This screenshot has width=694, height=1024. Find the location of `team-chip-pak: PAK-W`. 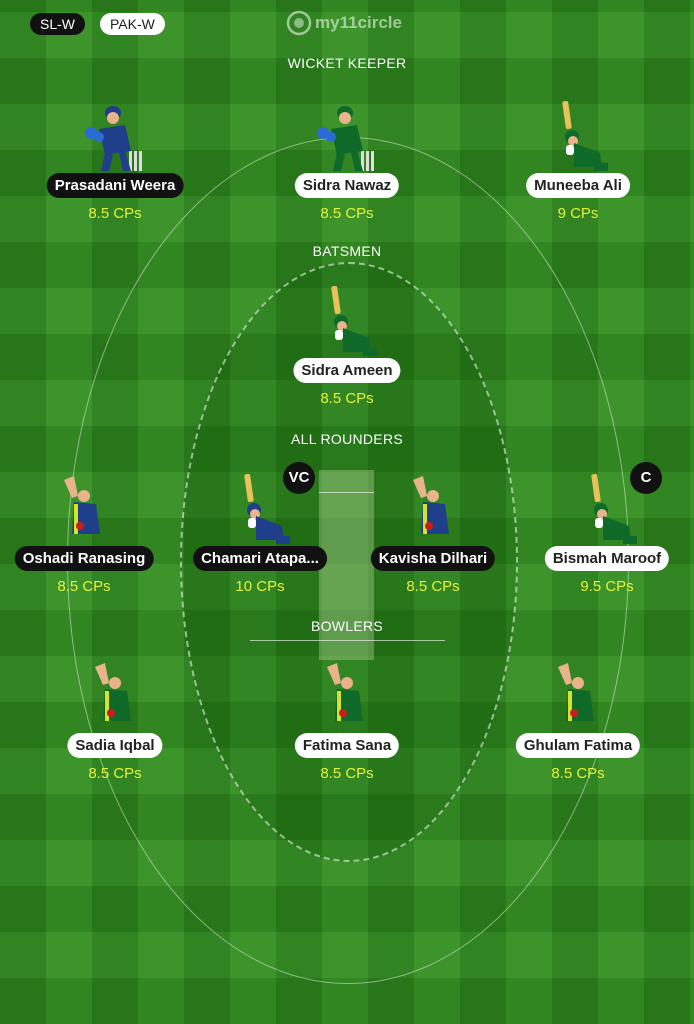

team-chip-pak: PAK-W is located at coordinates (132, 24).